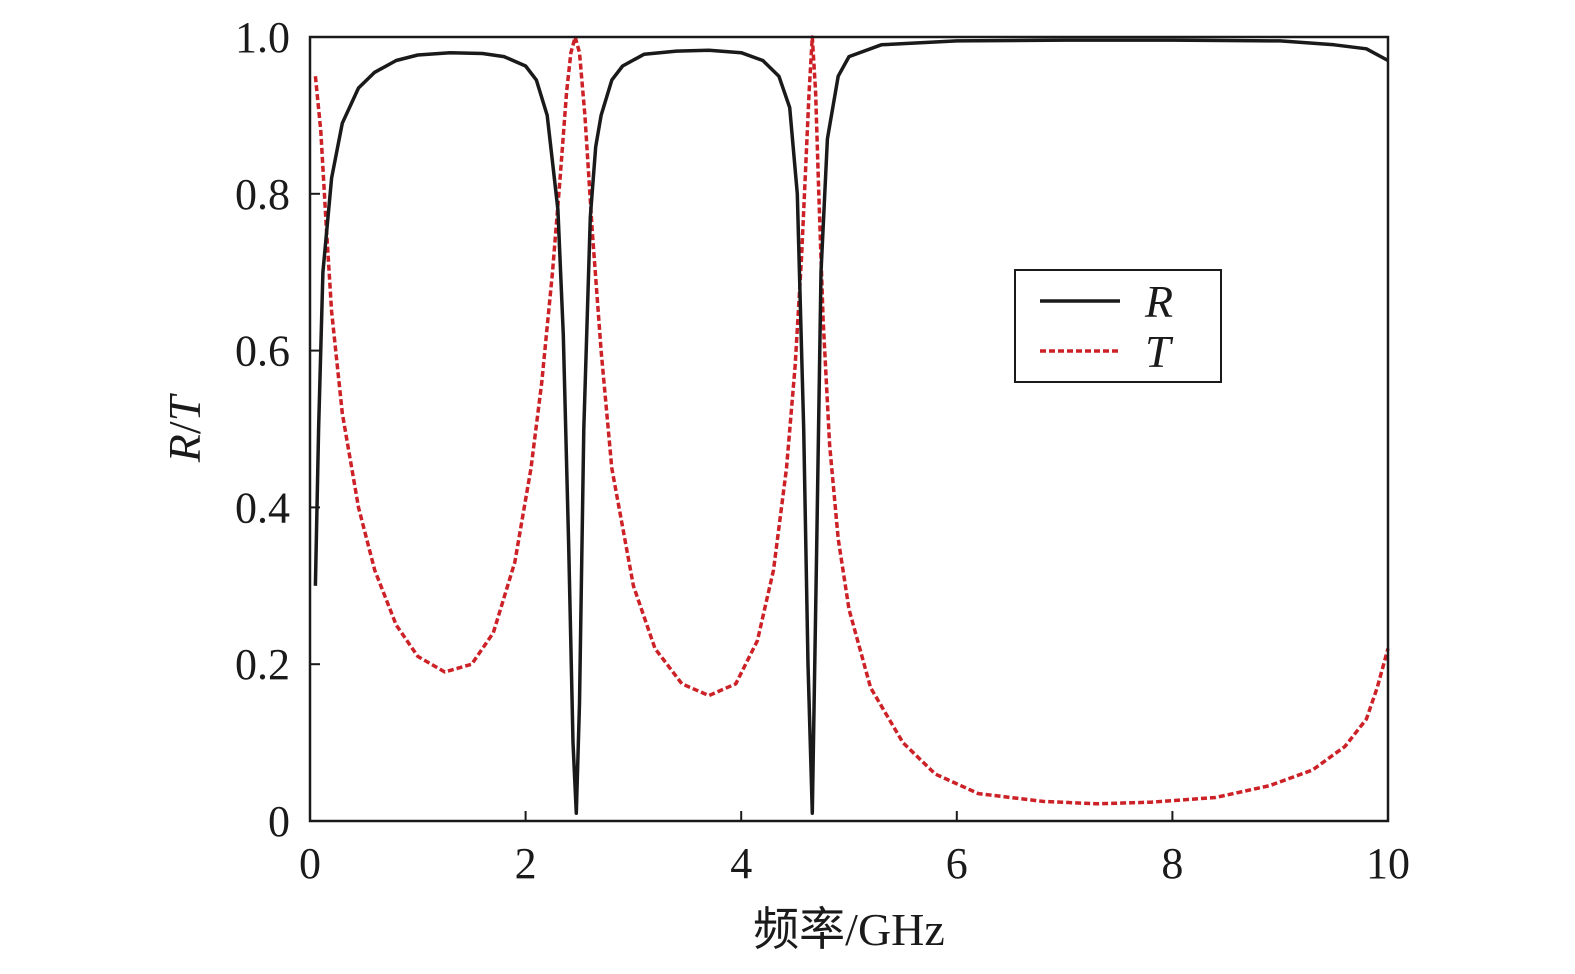 The width and height of the screenshot is (1575, 974). What do you see at coordinates (310, 863) in the screenshot?
I see `x-tick-label: 0` at bounding box center [310, 863].